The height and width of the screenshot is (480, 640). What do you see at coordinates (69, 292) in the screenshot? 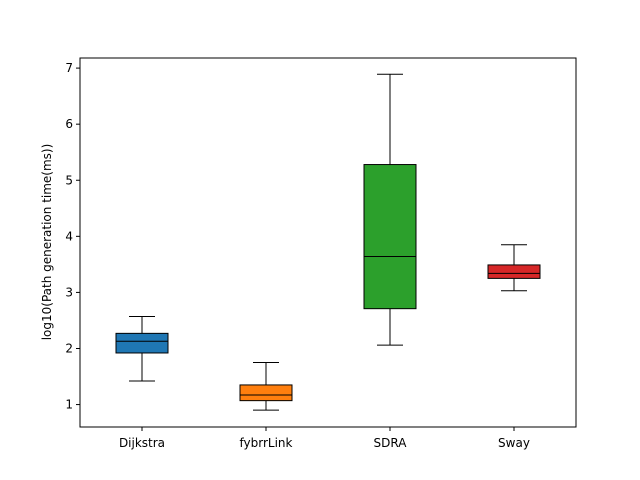
I see `y-tick-label: 3` at bounding box center [69, 292].